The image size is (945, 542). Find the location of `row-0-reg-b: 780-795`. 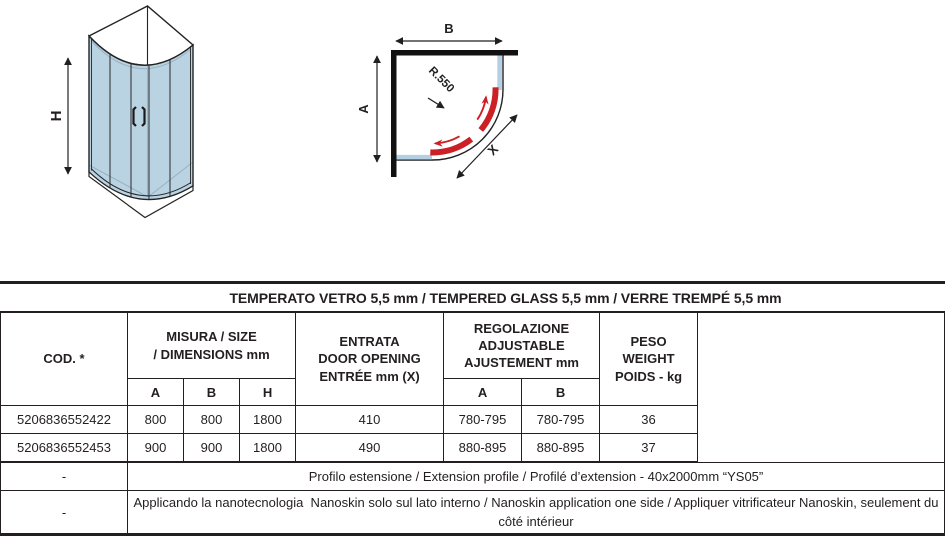

row-0-reg-b: 780-795 is located at coordinates (561, 419).